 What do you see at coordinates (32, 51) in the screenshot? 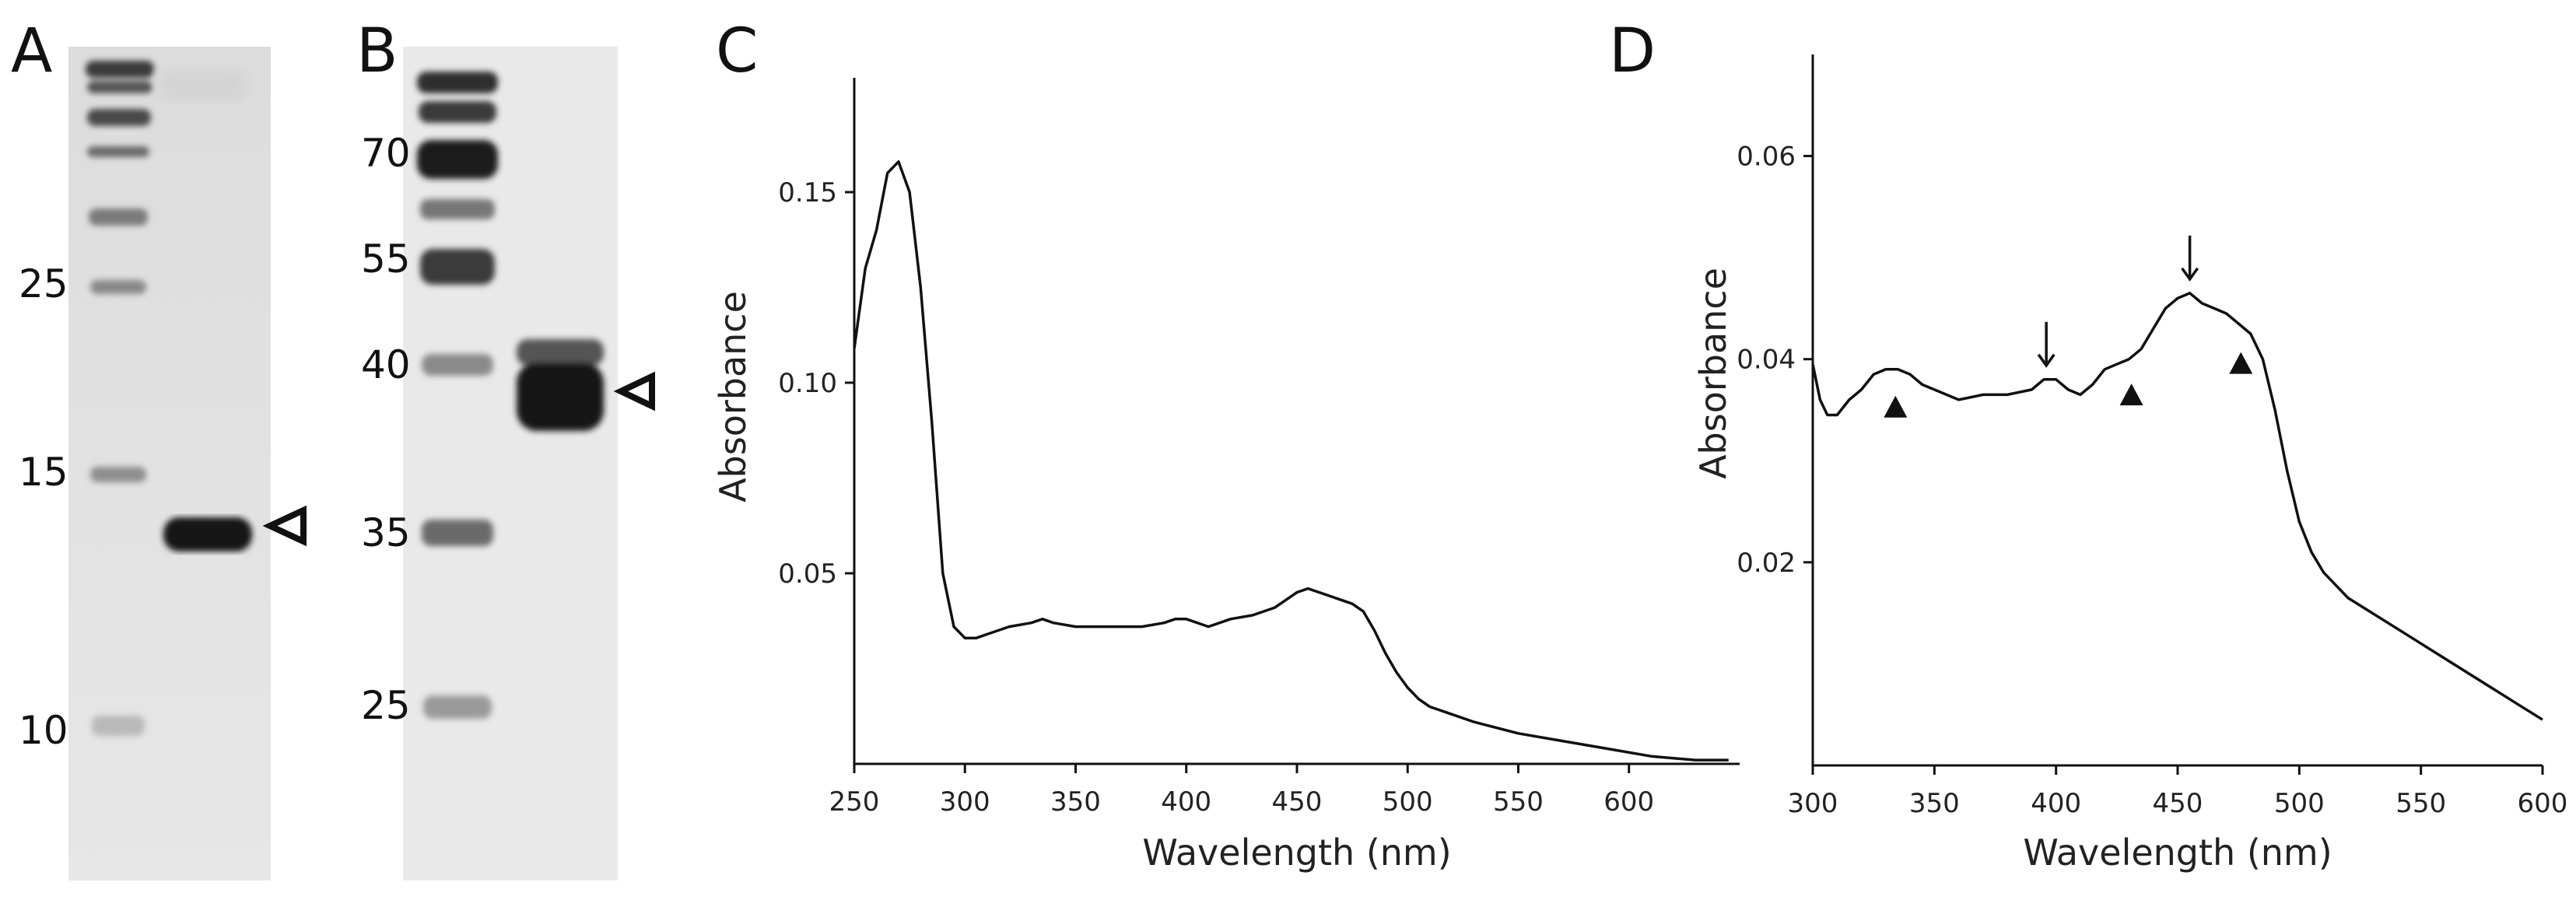
I see `panel-a-label: A` at bounding box center [32, 51].